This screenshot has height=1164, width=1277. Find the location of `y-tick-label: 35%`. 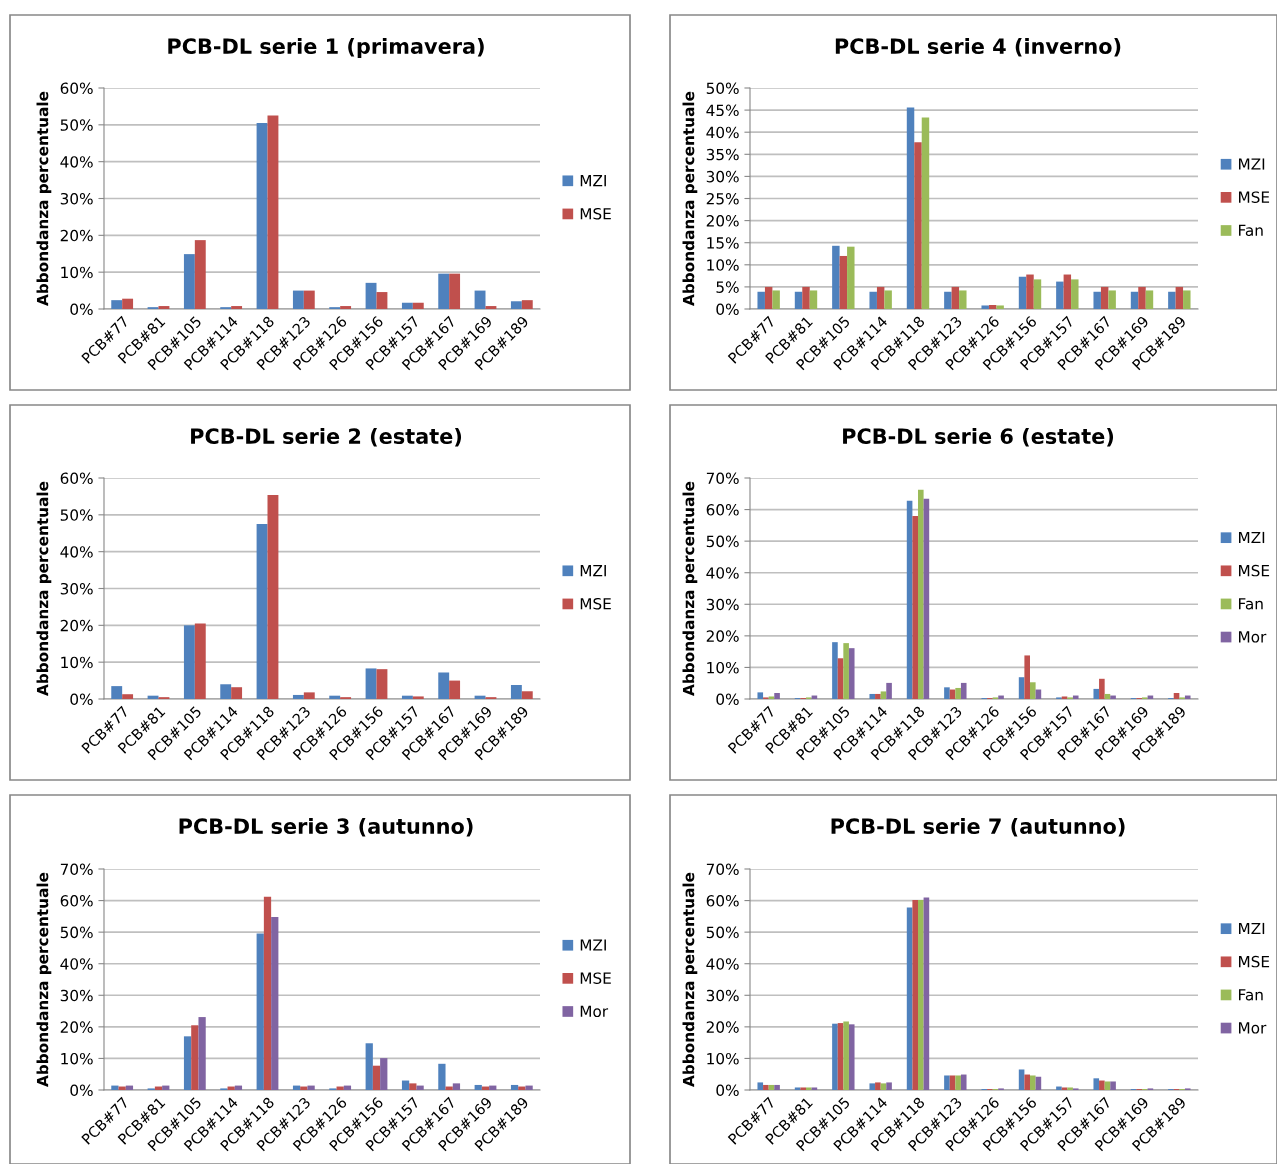

y-tick-label: 35% is located at coordinates (722, 154).